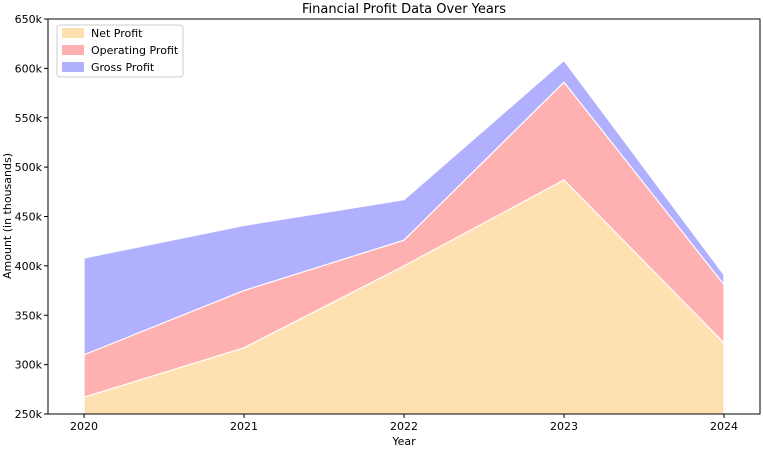  What do you see at coordinates (29, 414) in the screenshot?
I see `y-tick-label: 250k` at bounding box center [29, 414].